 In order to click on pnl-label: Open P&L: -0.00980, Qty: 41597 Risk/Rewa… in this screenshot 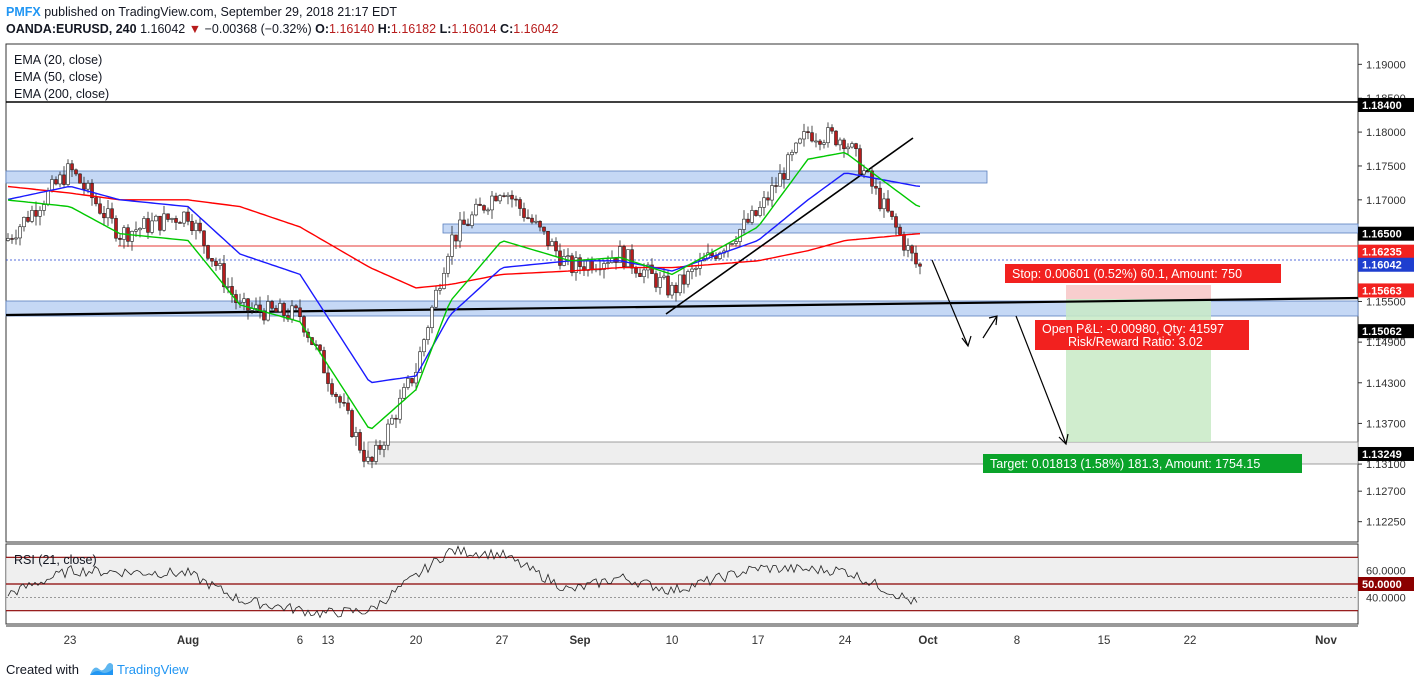, I will do `click(1142, 335)`.